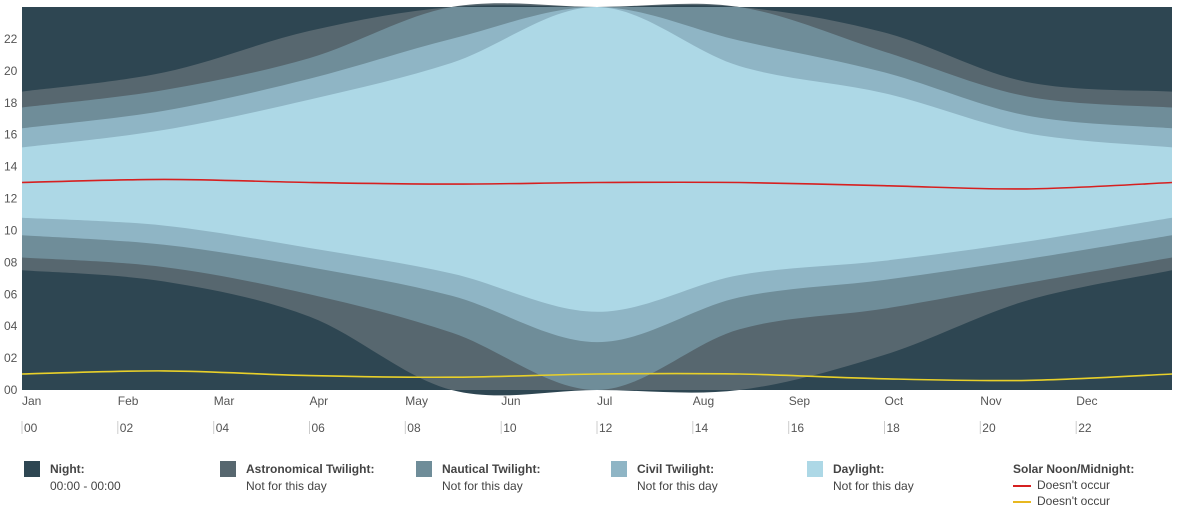 This screenshot has width=1177, height=511. Describe the element at coordinates (319, 428) in the screenshot. I see `hour-tick-label: 06` at that location.